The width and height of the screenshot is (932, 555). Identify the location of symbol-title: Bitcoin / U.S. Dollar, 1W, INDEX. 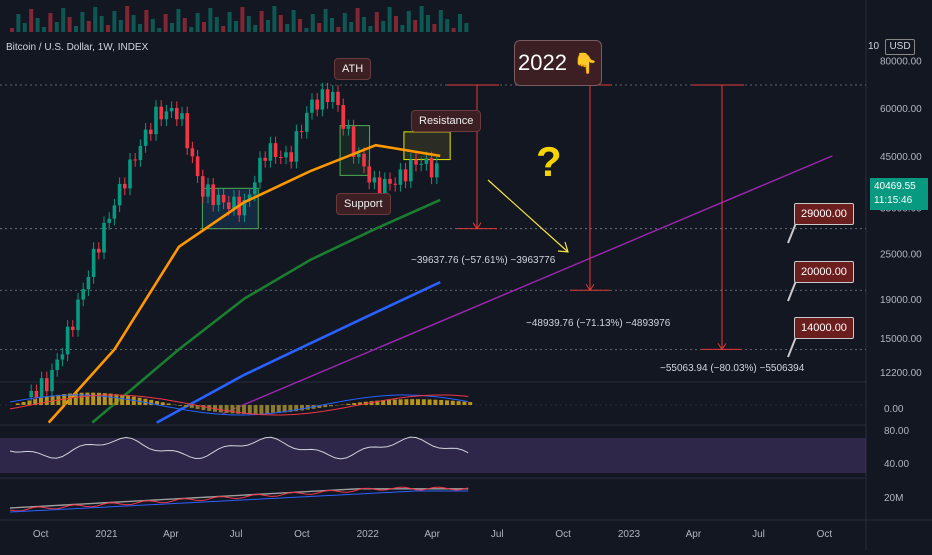
(77, 47).